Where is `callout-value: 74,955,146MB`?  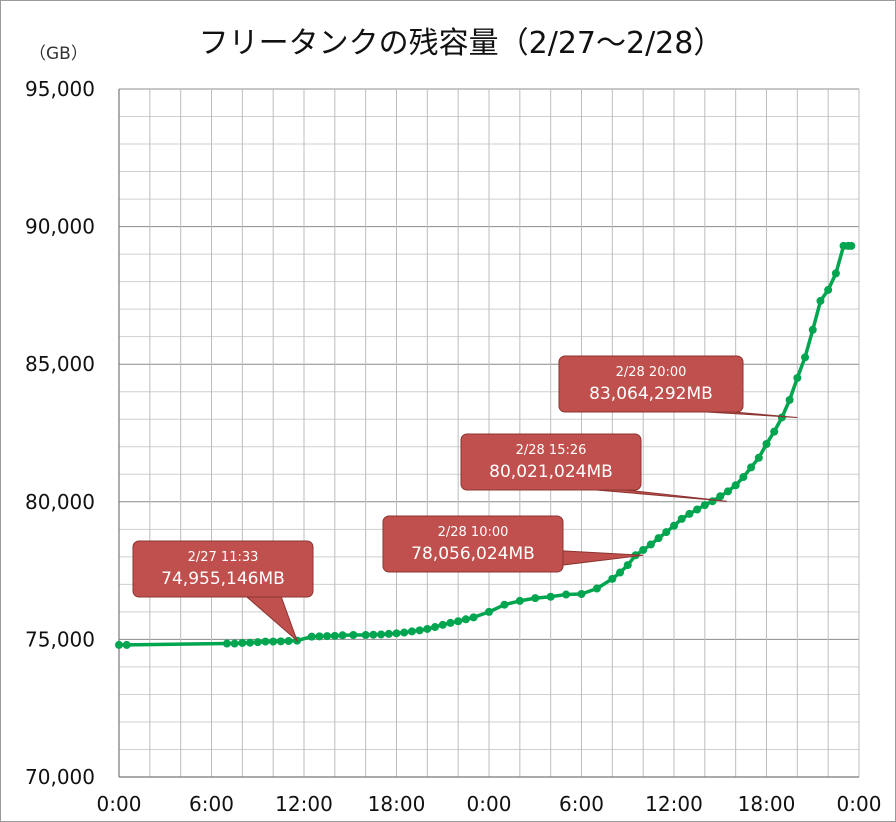 callout-value: 74,955,146MB is located at coordinates (223, 579).